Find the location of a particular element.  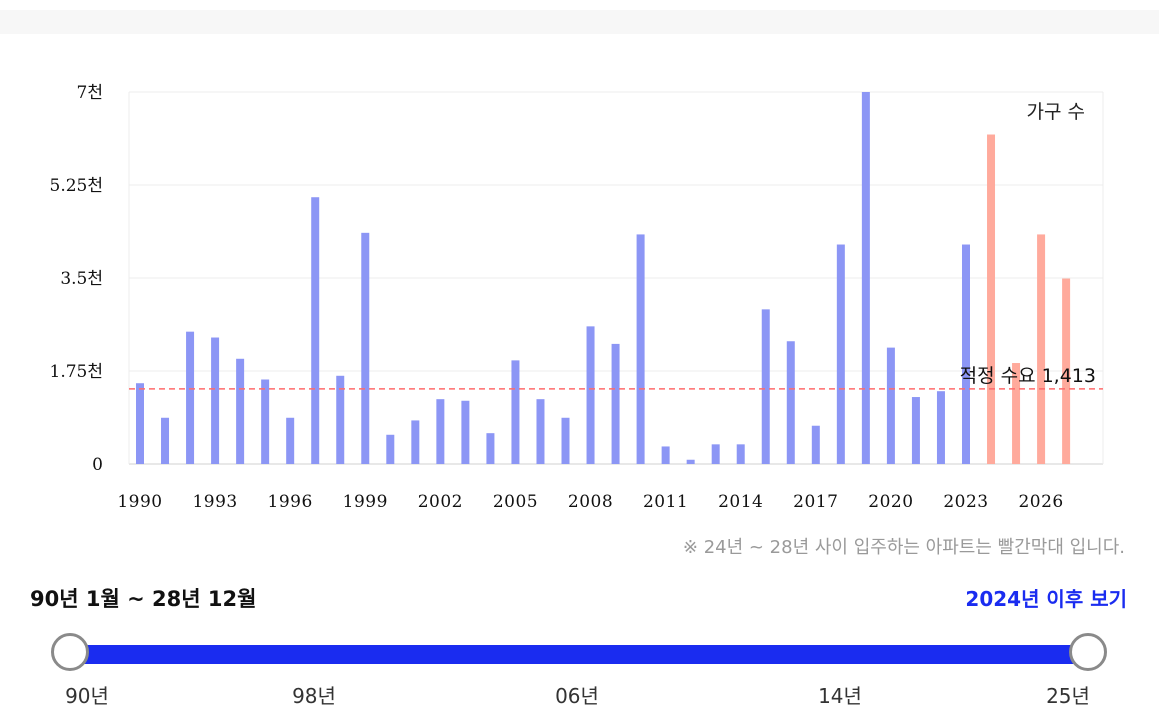

bar-1993 is located at coordinates (215, 400).